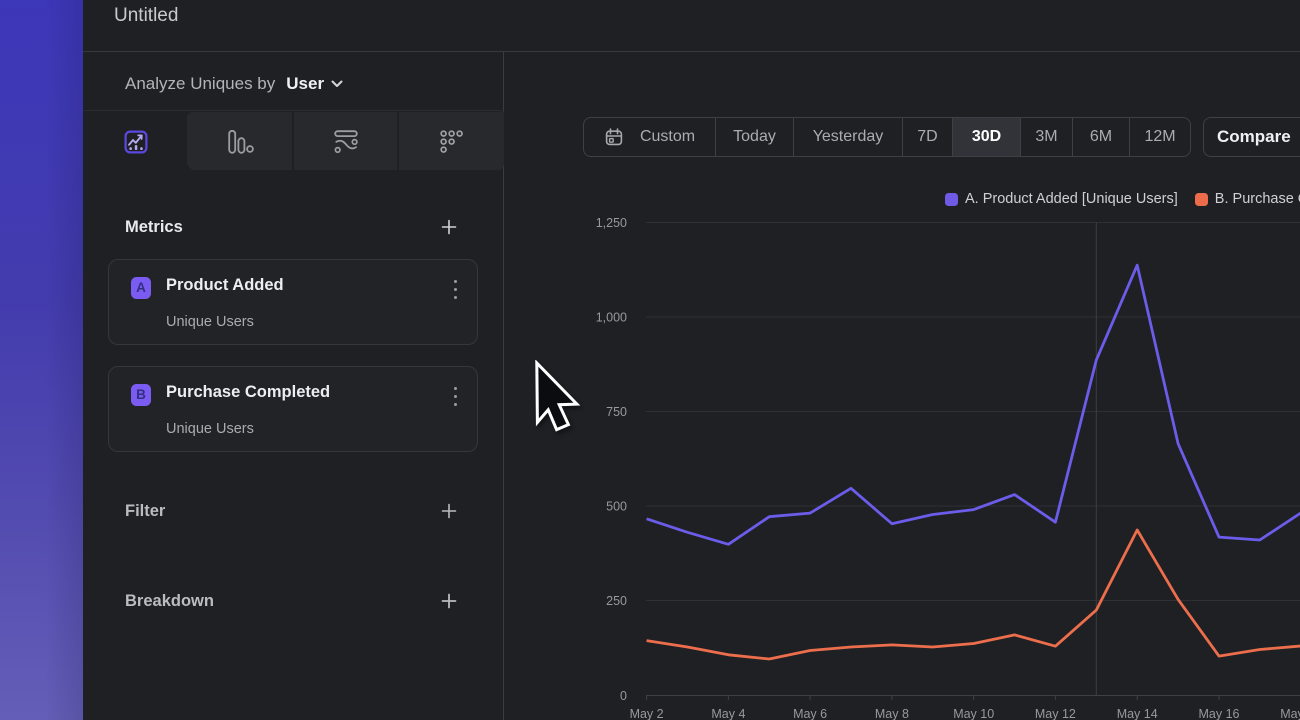 This screenshot has height=720, width=1300. What do you see at coordinates (728, 713) in the screenshot?
I see `svg-text: May 4` at bounding box center [728, 713].